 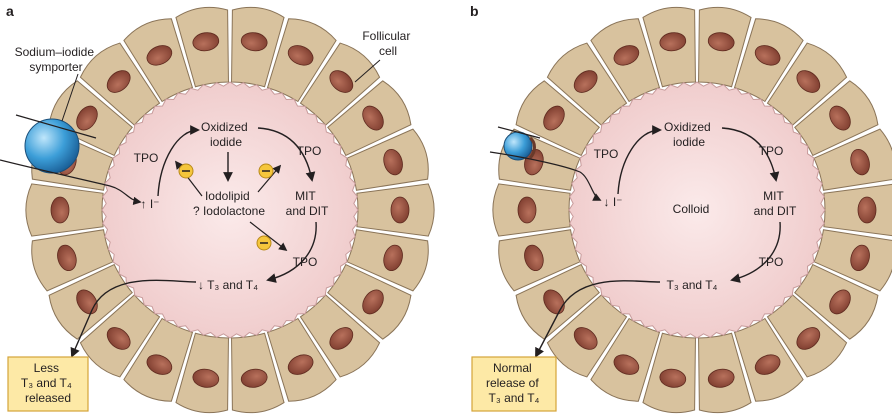 What do you see at coordinates (286, 154) in the screenshot?
I see `oxidized-to-mit-arrow-a` at bounding box center [286, 154].